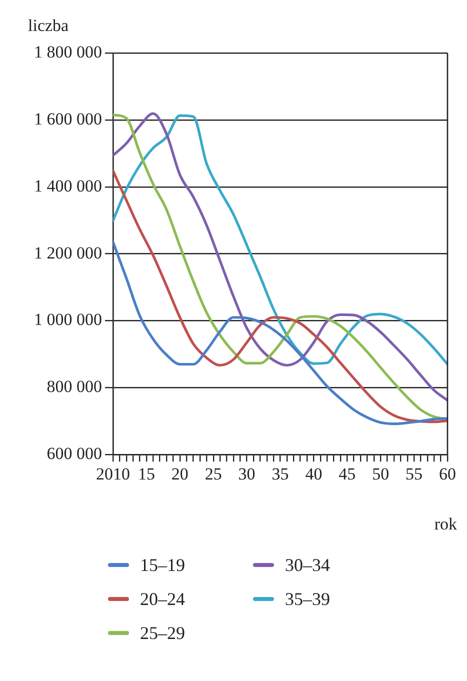  I want to click on x-tick-label: 15, so click(146, 474).